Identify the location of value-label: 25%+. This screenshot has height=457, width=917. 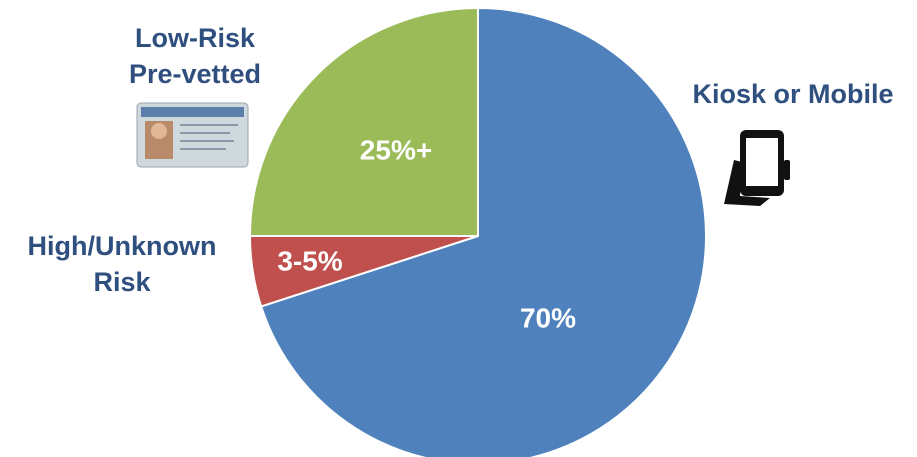
(396, 149).